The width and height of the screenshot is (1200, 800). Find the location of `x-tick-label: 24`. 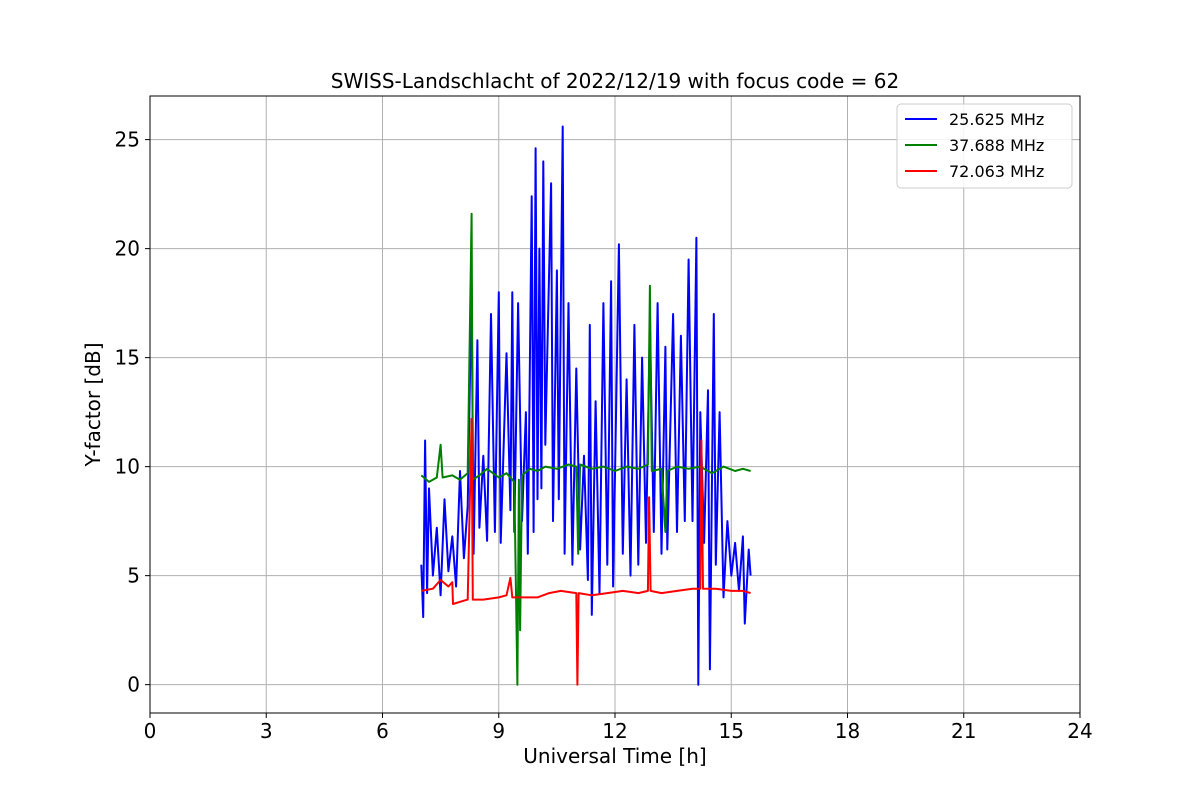

x-tick-label: 24 is located at coordinates (1079, 731).